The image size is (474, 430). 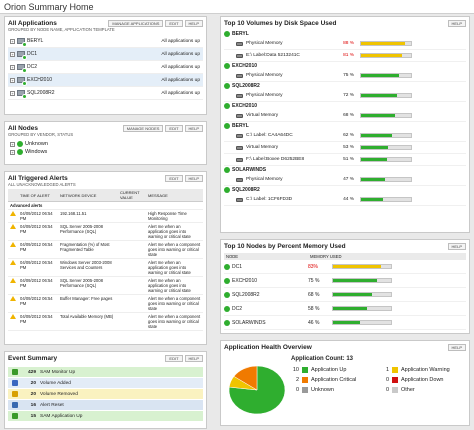 What do you see at coordinates (269, 199) in the screenshot?
I see `volume-name: C:\ Label: 1CF6FD3D` at bounding box center [269, 199].